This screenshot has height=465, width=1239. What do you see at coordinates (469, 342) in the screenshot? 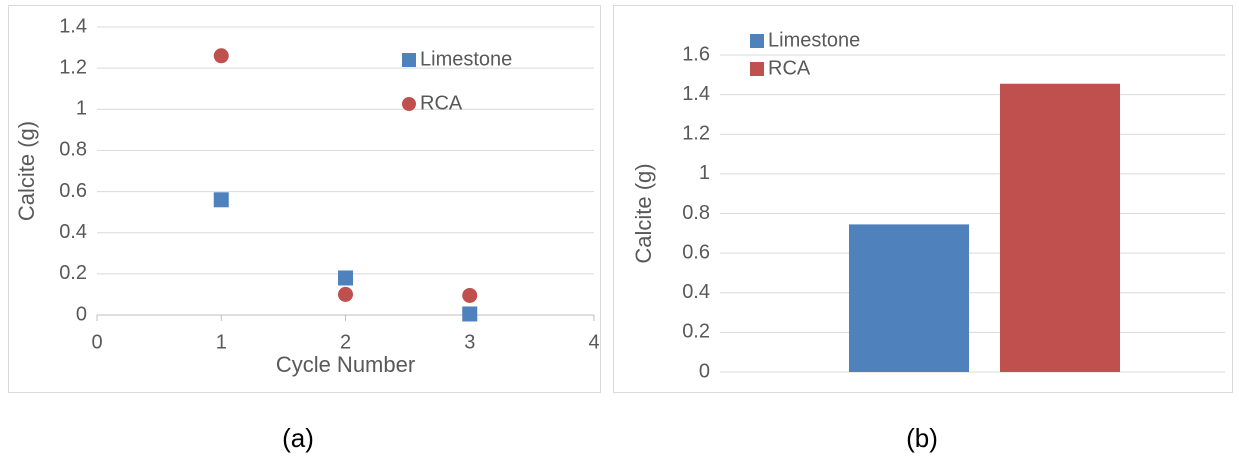
I see `x-tick-label: 3` at bounding box center [469, 342].